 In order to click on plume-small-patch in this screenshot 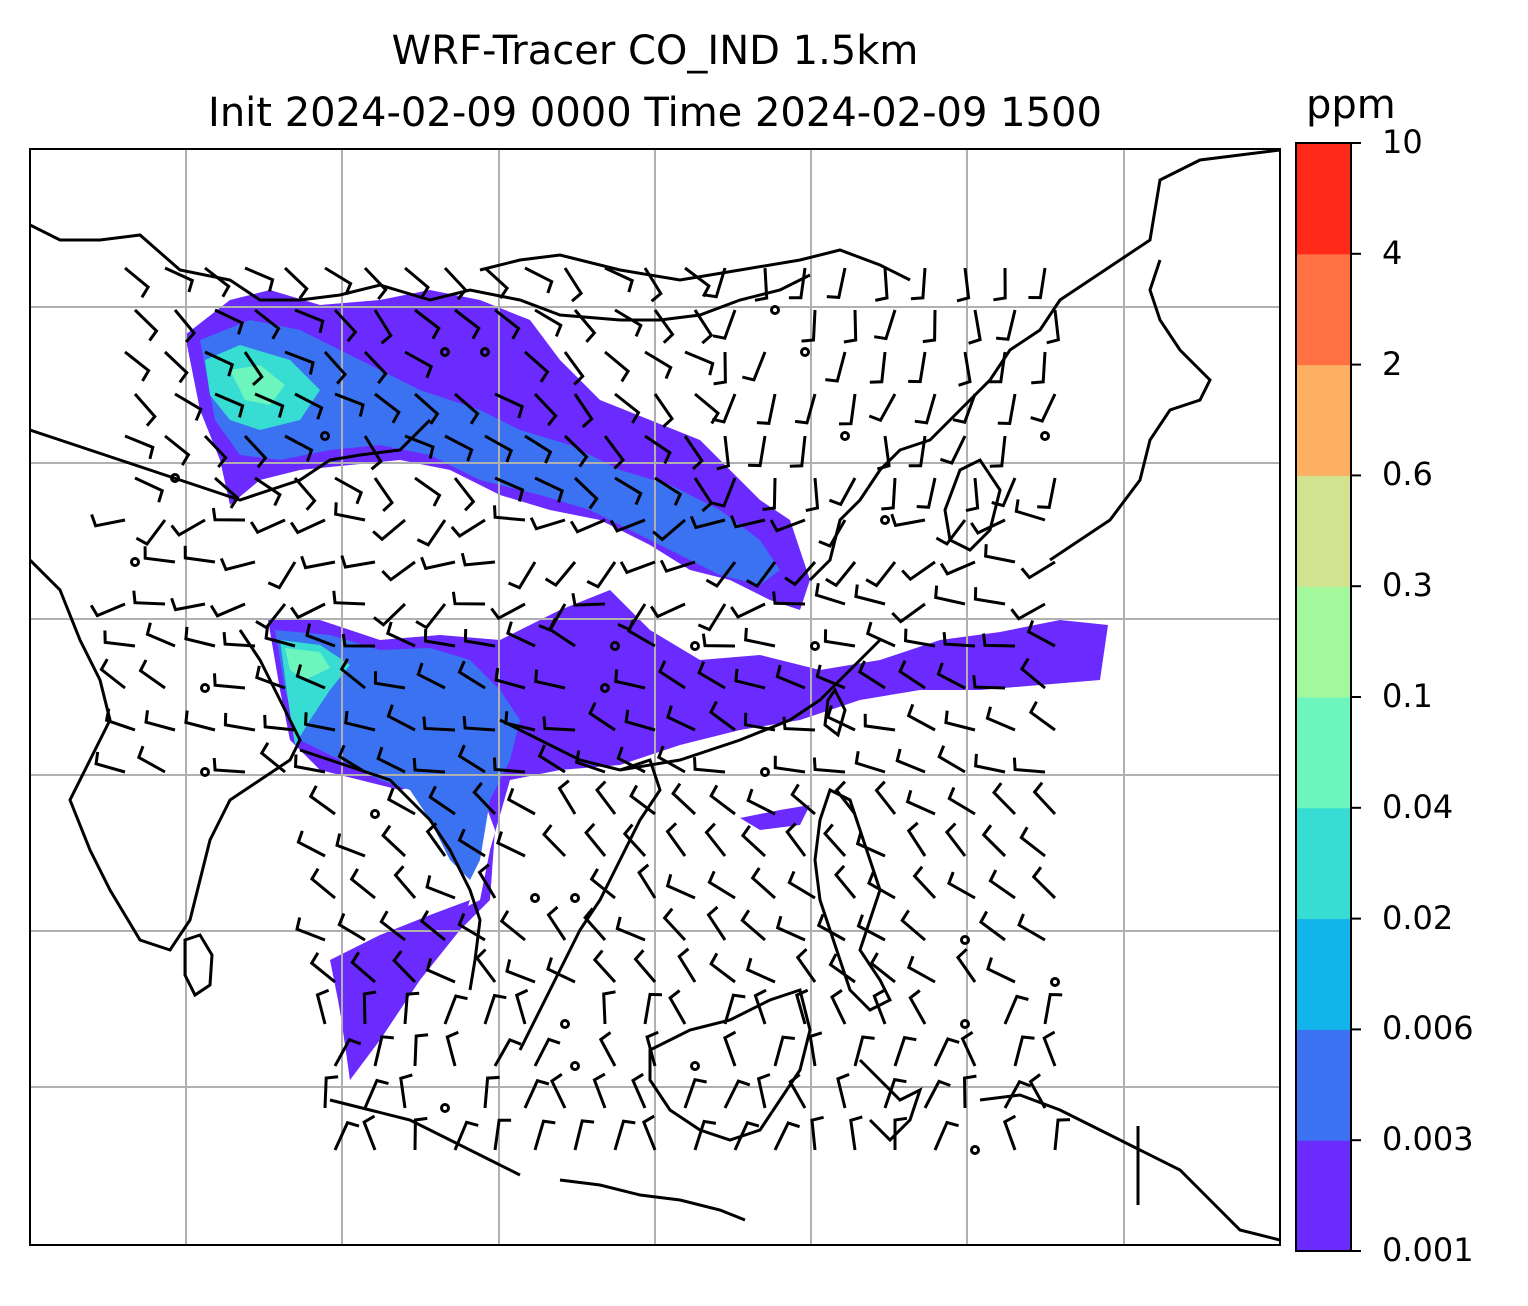, I will do `click(775, 817)`.